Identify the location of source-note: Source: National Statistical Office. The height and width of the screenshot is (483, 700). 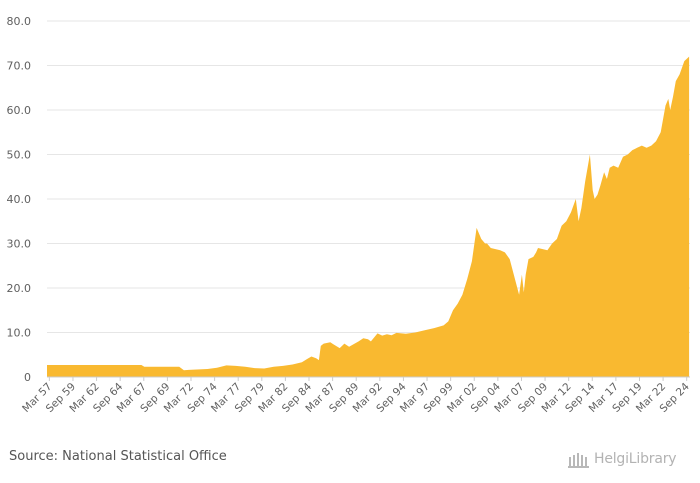
(118, 456).